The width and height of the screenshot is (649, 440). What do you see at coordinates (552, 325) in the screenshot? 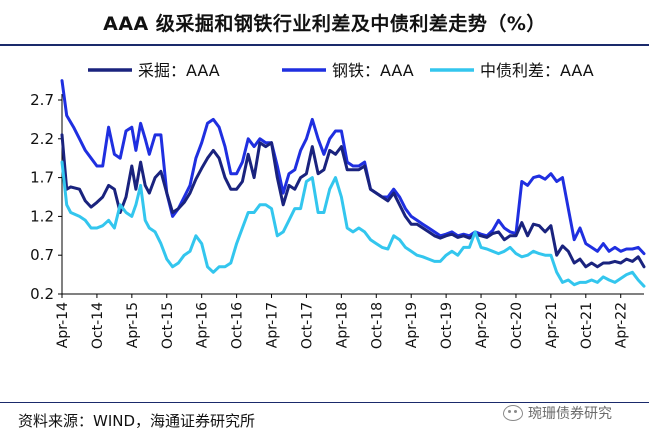
I see `x-tick-label: Apr-21` at bounding box center [552, 325].